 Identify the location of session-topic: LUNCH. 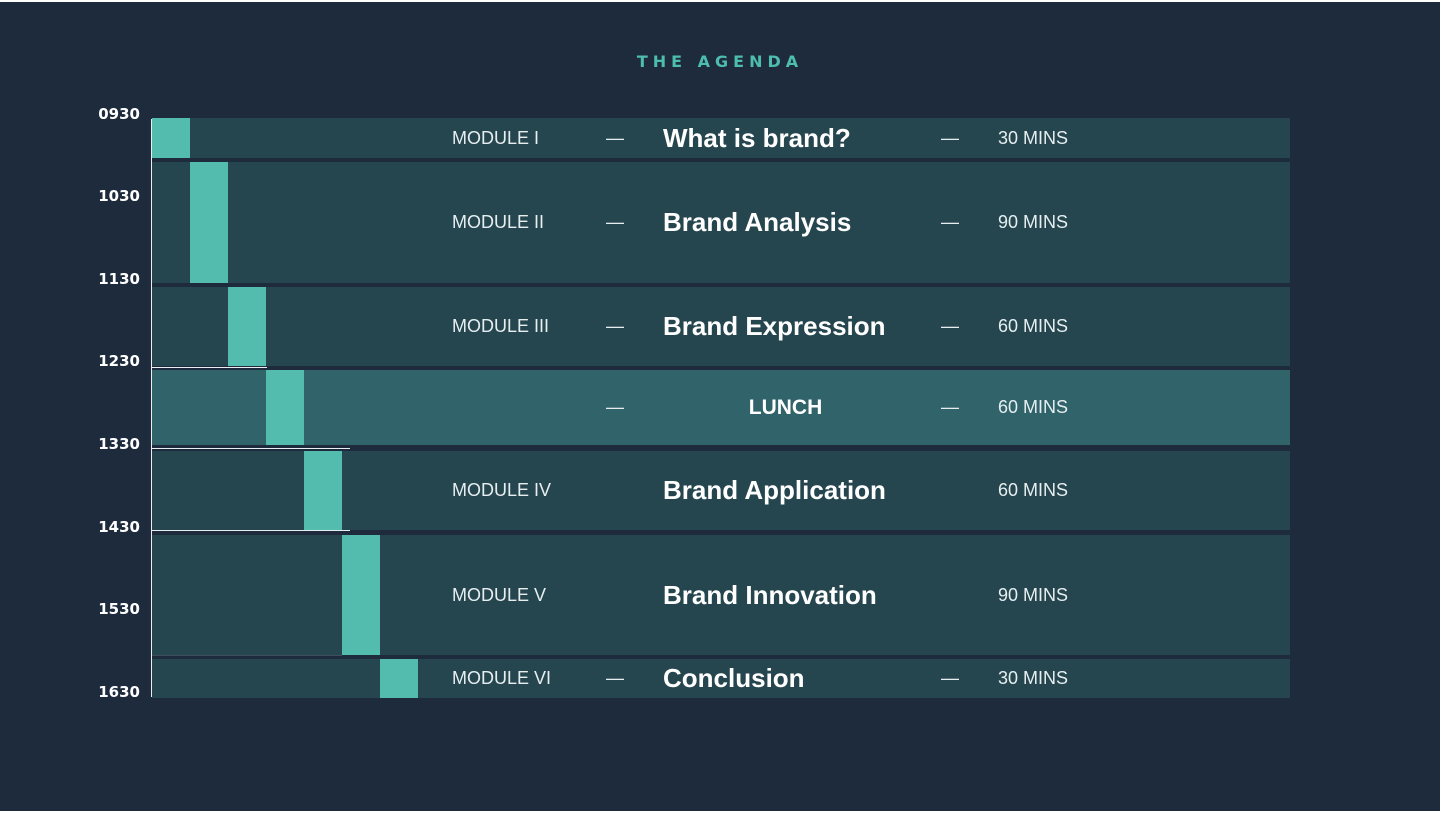
(785, 407).